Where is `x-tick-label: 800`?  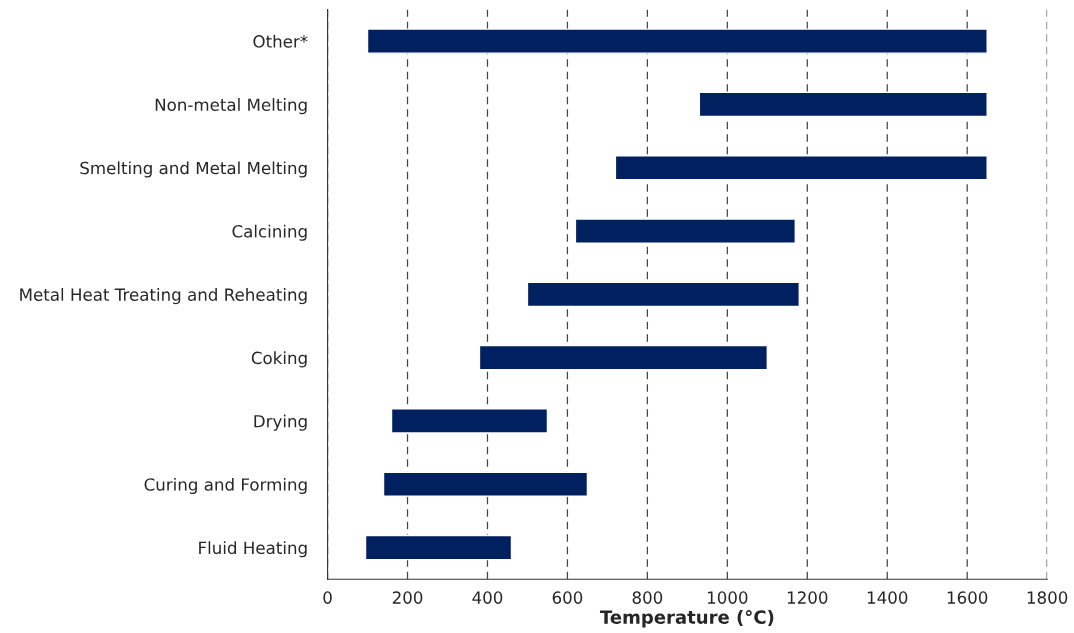
x-tick-label: 800 is located at coordinates (647, 597).